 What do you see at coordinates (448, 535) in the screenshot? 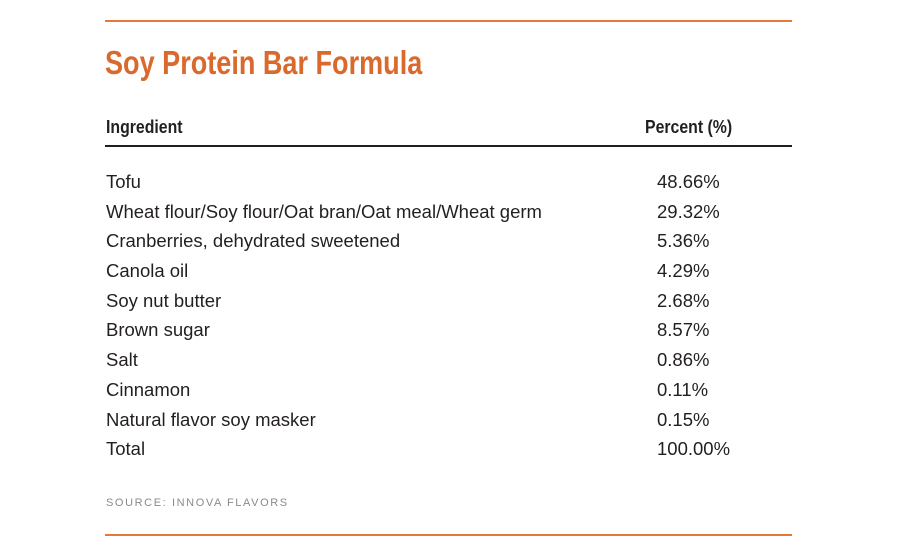
I see `bottom-rule` at bounding box center [448, 535].